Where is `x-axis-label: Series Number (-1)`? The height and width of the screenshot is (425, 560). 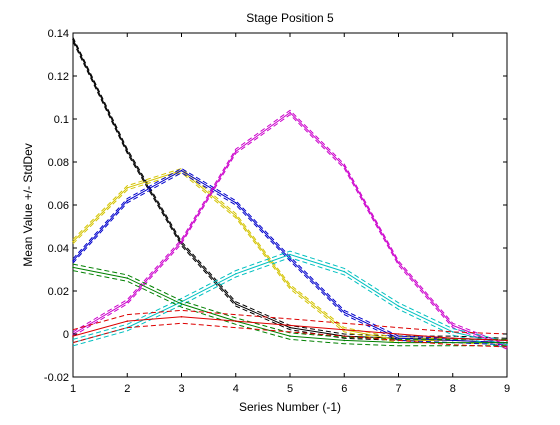
x-axis-label: Series Number (-1) is located at coordinates (290, 407).